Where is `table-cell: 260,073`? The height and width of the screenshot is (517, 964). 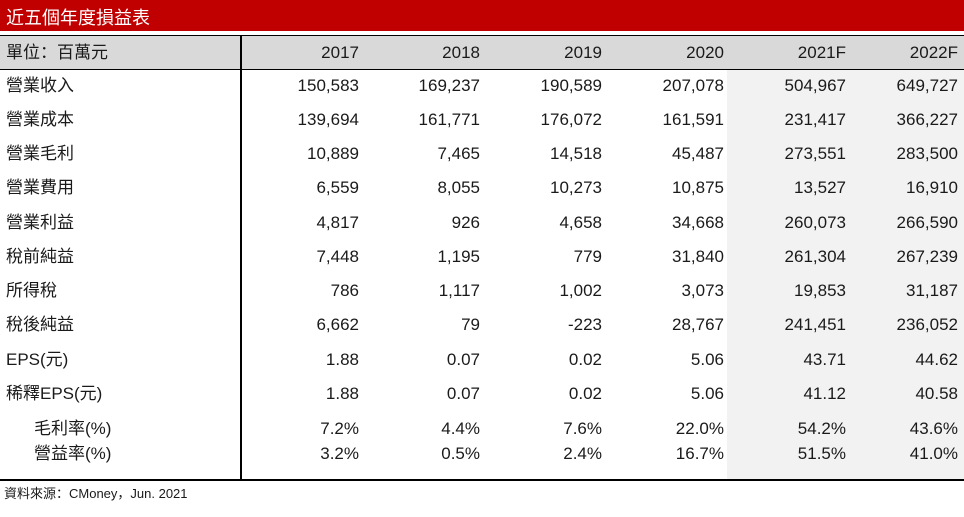
table-cell: 260,073 is located at coordinates (815, 222).